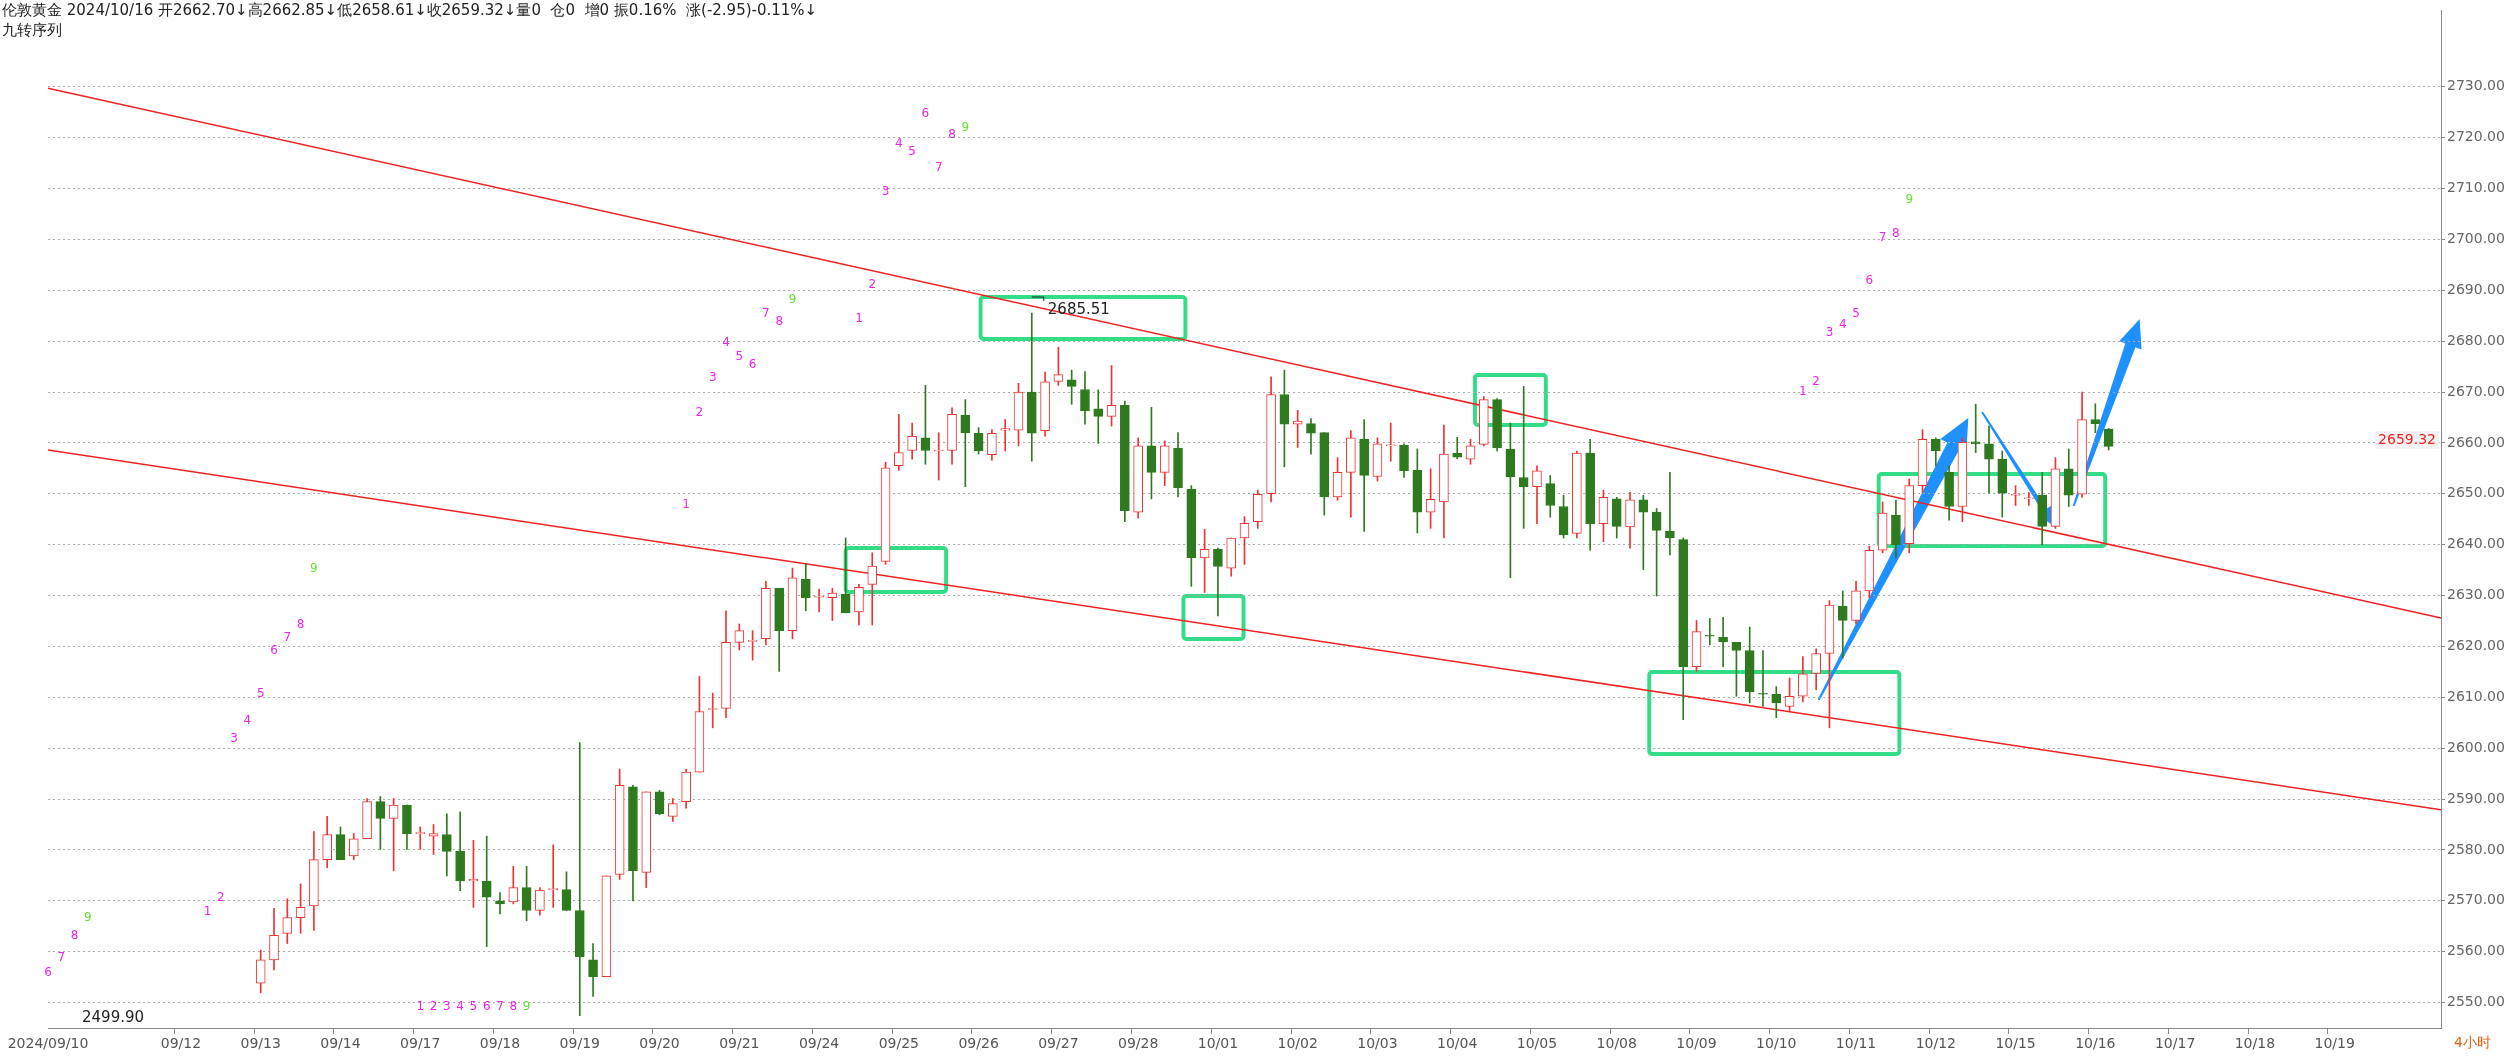 This screenshot has width=2504, height=1056. I want to click on x-tick-label: 09/12, so click(181, 1043).